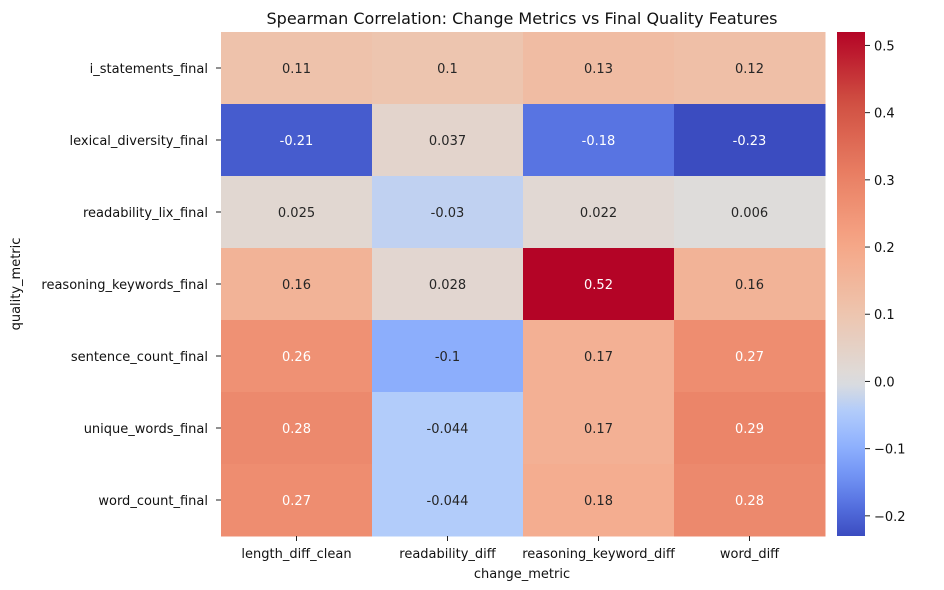 The height and width of the screenshot is (590, 944). Describe the element at coordinates (885, 282) in the screenshot. I see `colorbar-ticks: −0.2 −0.1 0.0 0.1 0.2 0.3 0.4 0.5` at that location.